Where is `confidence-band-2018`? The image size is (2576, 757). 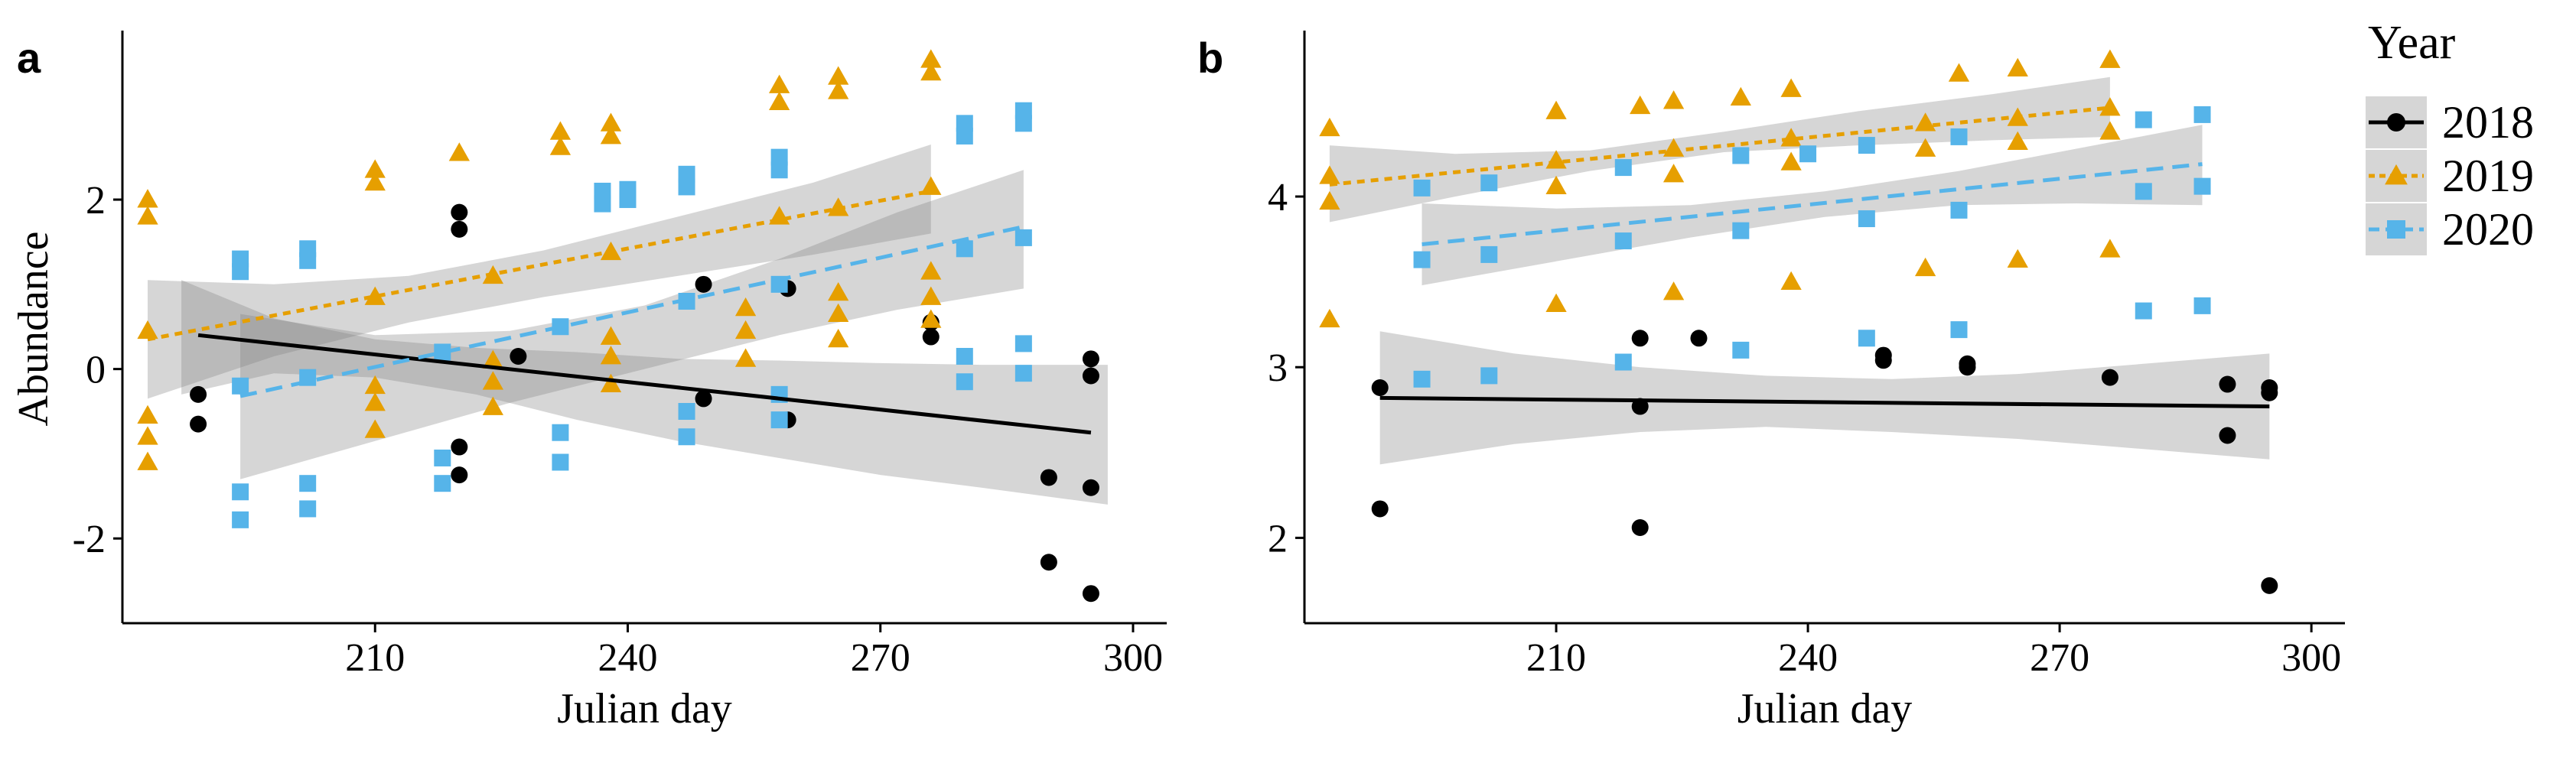 confidence-band-2018 is located at coordinates (1825, 398).